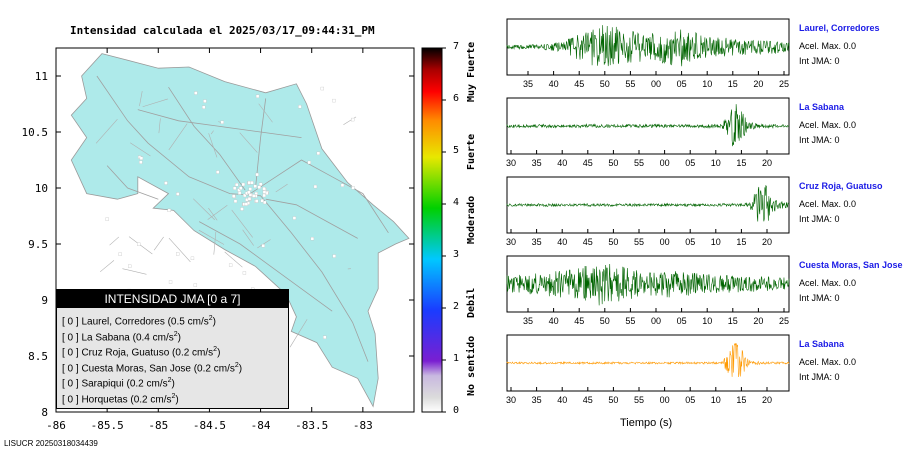 Image resolution: width=910 pixels, height=460 pixels. Describe the element at coordinates (646, 423) in the screenshot. I see `time-axis-title: Tiempo (s)` at that location.